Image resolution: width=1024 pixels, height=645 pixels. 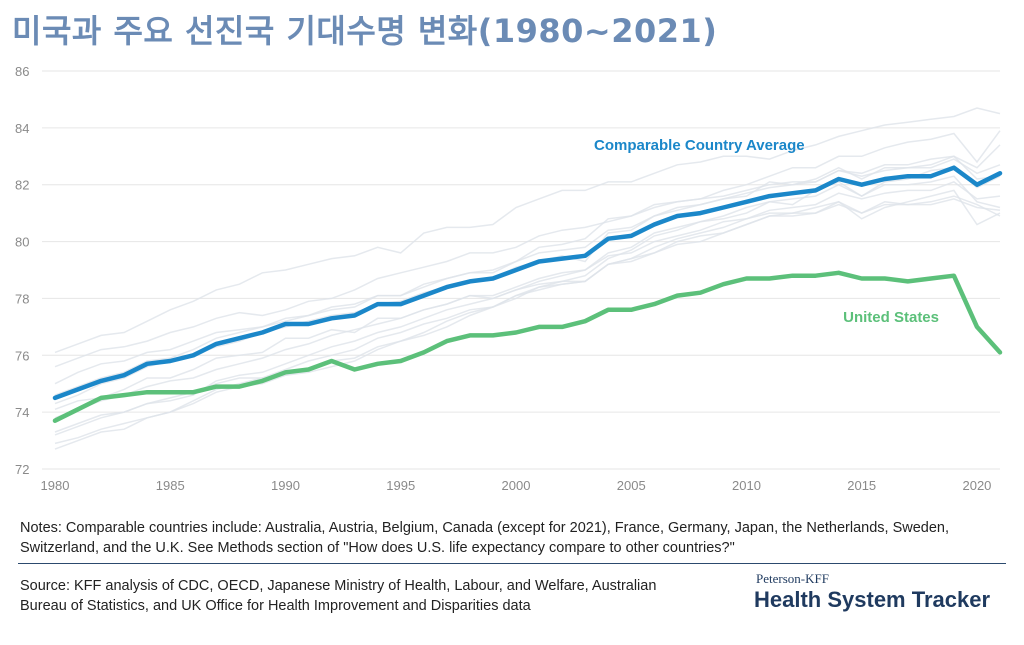 What do you see at coordinates (365, 31) in the screenshot?
I see `chart-title: 미국과 주요 선진국 기대수명 변화(1980~2021)` at bounding box center [365, 31].